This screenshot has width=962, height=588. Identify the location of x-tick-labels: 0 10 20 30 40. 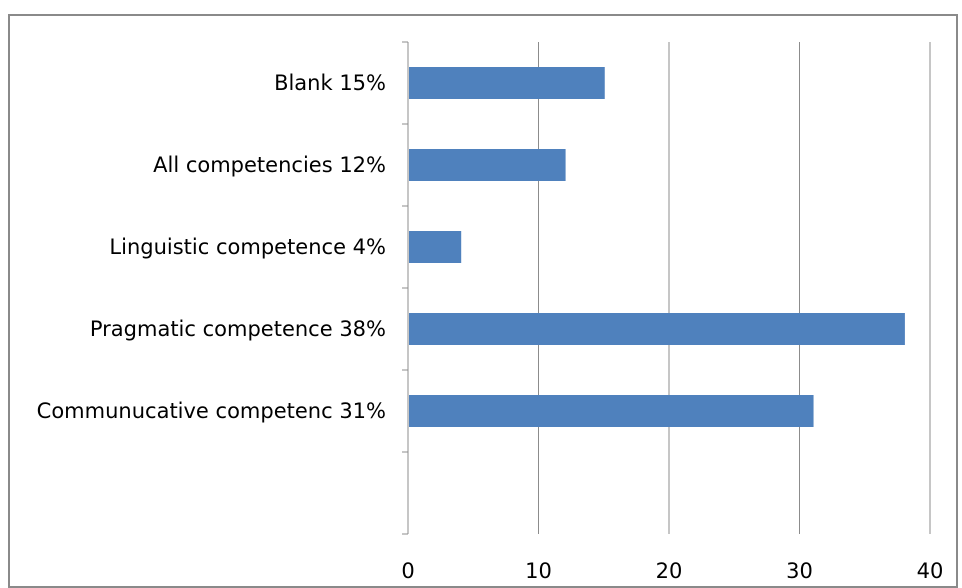
(672, 571).